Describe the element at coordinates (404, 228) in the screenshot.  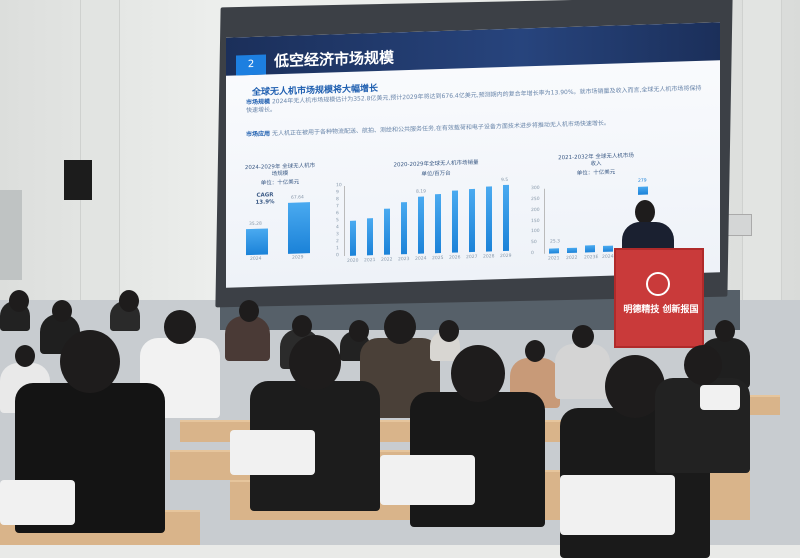
I see `bar-2023` at that location.